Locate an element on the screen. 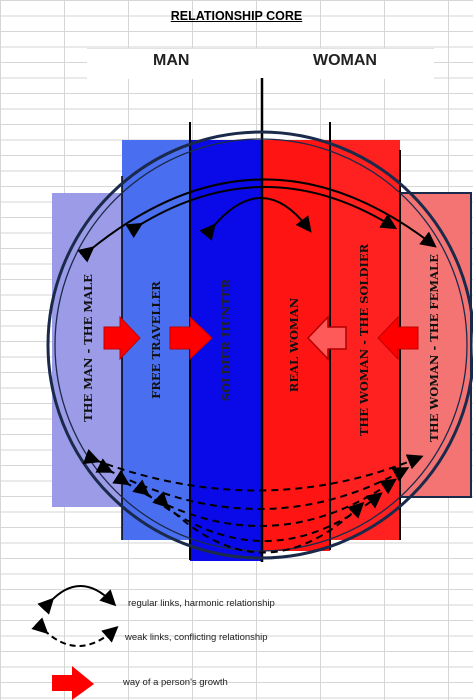  diagram-title: RELATIONSHIP CORE is located at coordinates (236, 16).